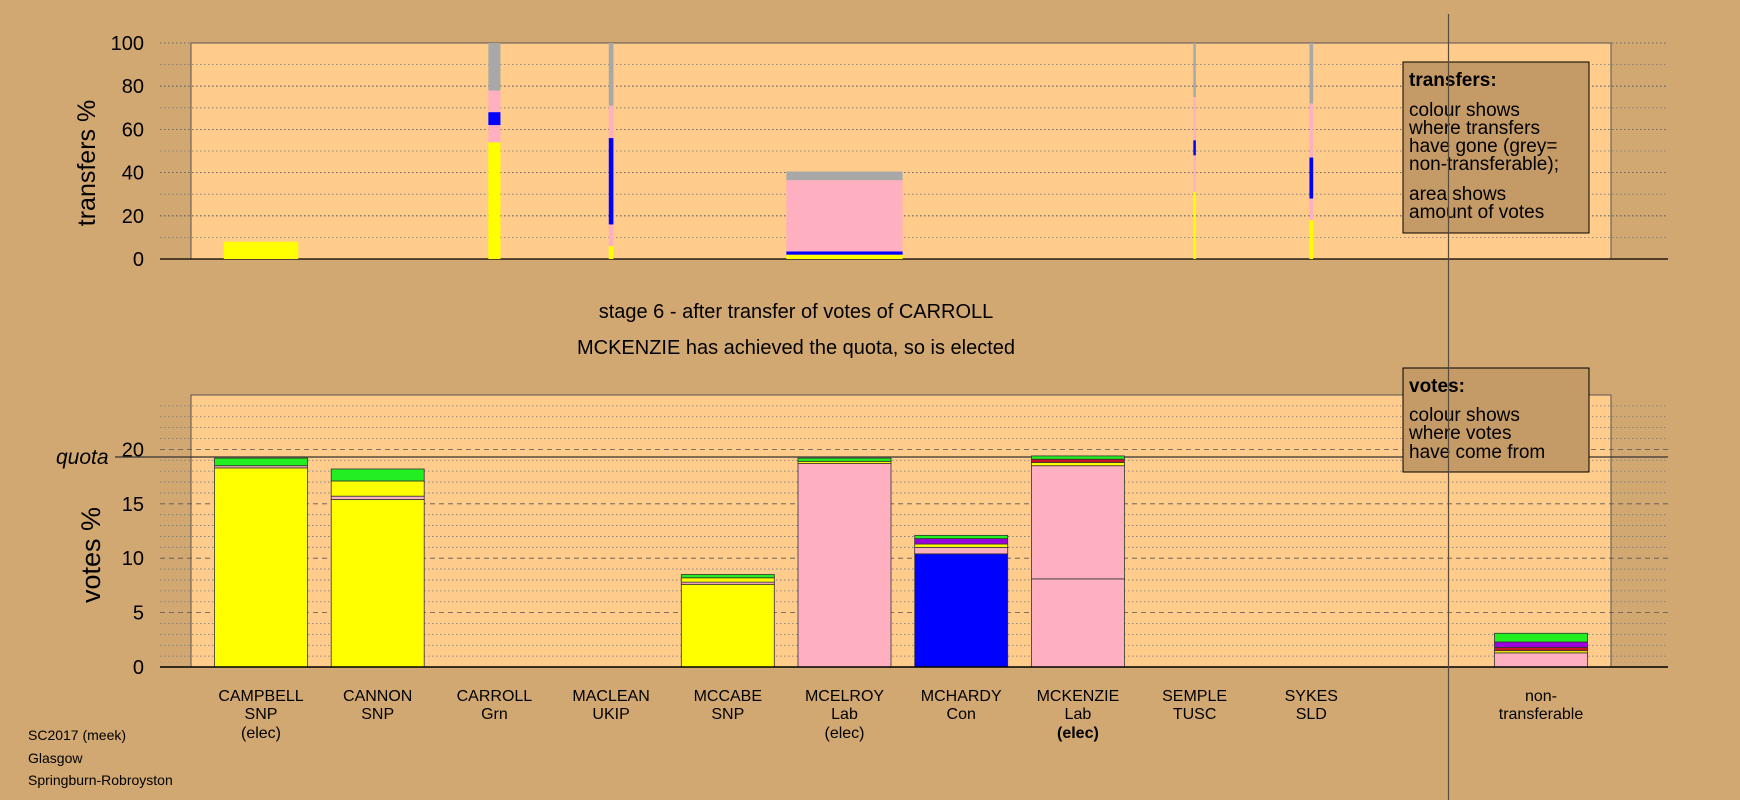  Describe the element at coordinates (494, 714) in the screenshot. I see `candidate-party: Grn` at that location.